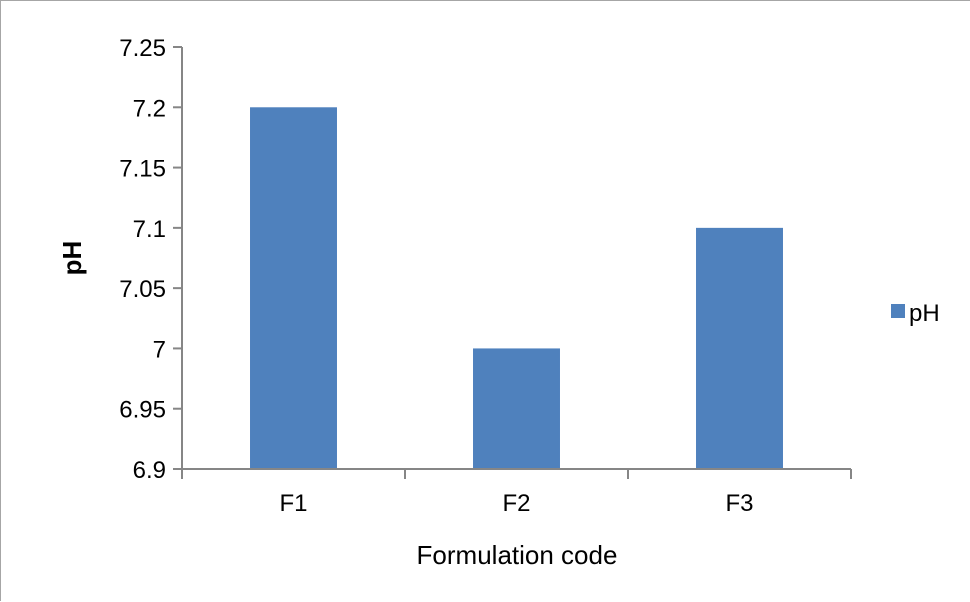 Image resolution: width=970 pixels, height=602 pixels. What do you see at coordinates (293, 503) in the screenshot?
I see `x-tick-label: F1` at bounding box center [293, 503].